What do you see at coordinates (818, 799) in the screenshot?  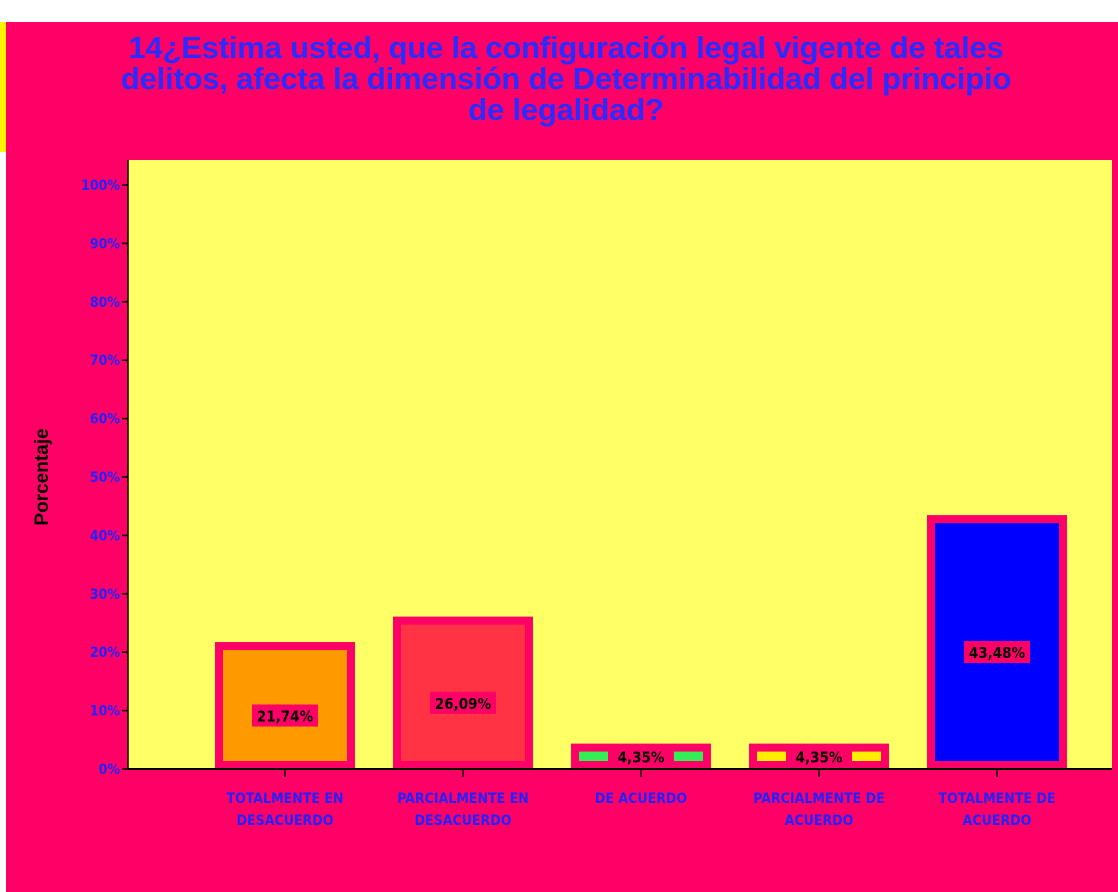 I see `x-tick-label: PARCIALMENTE DE` at bounding box center [818, 799].